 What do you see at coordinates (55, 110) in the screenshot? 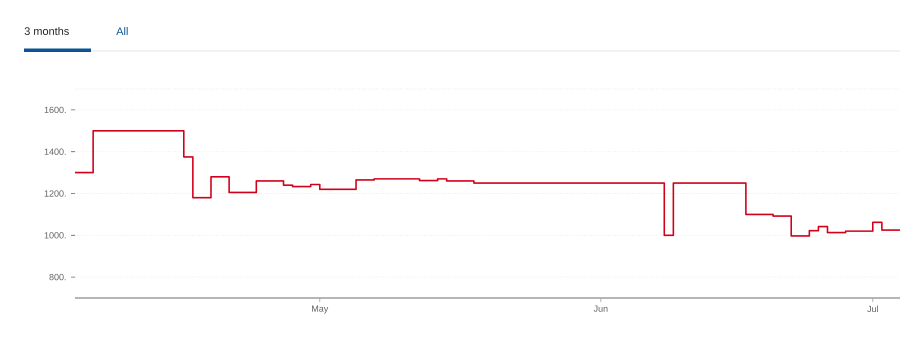
I see `y-tick-label: 1600.` at bounding box center [55, 110].